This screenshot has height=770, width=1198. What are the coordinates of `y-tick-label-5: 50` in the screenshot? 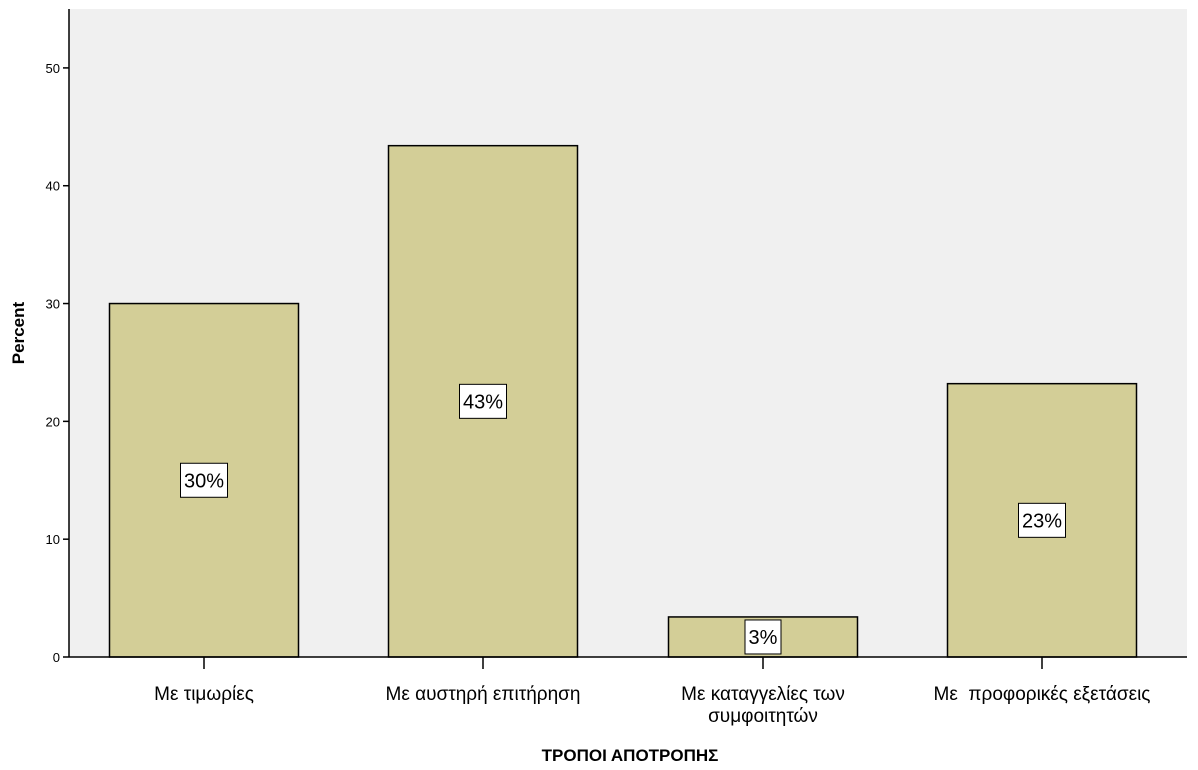 It's located at (53, 68).